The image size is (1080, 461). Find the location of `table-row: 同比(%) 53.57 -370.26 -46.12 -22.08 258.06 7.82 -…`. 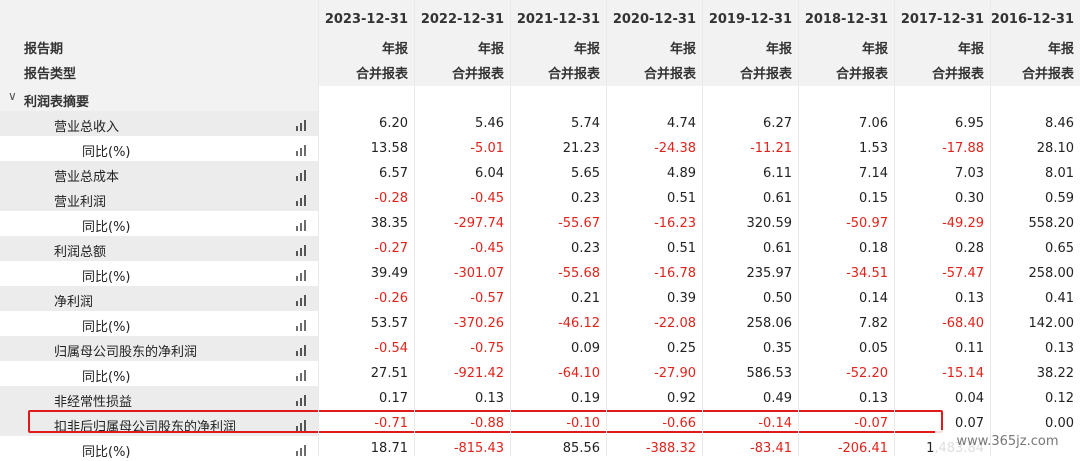

table-row: 同比(%) 53.57 -370.26 -46.12 -22.08 258.06 7.82 -… is located at coordinates (540, 323).